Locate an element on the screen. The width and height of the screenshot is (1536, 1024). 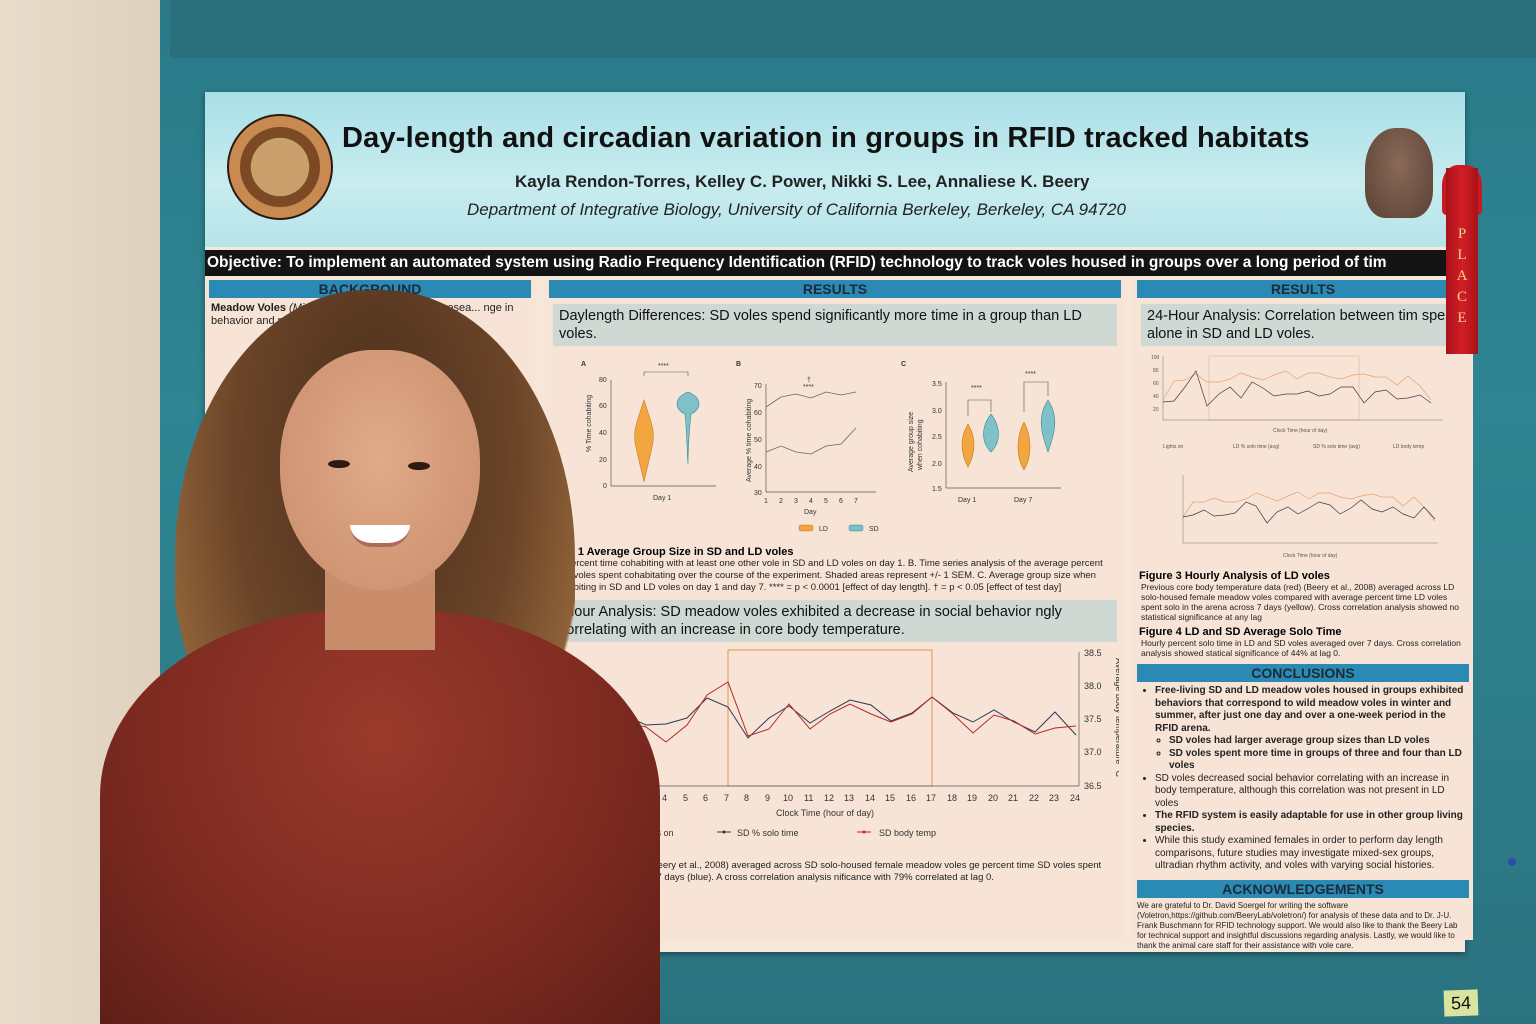
svg-text: Average body temperature °C is located at coordinates (1116, 718).